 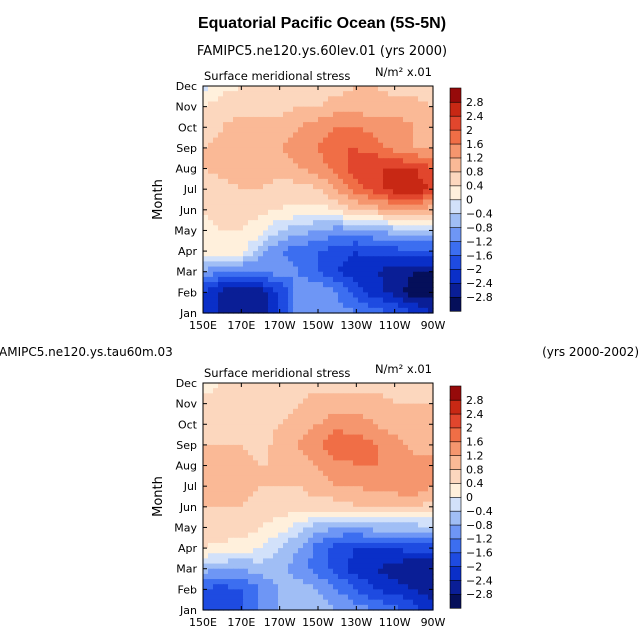 I want to click on y-tick-label: Oct, so click(x=188, y=127).